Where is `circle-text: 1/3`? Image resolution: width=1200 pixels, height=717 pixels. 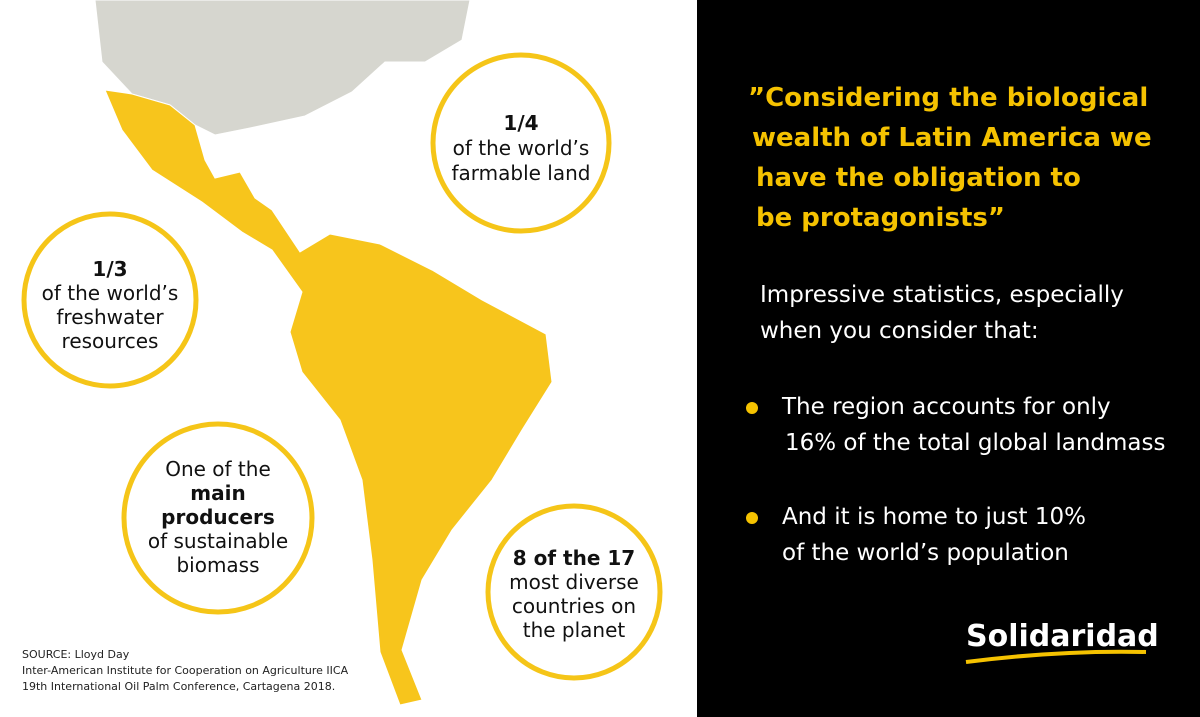 circle-text: 1/3 is located at coordinates (109, 269).